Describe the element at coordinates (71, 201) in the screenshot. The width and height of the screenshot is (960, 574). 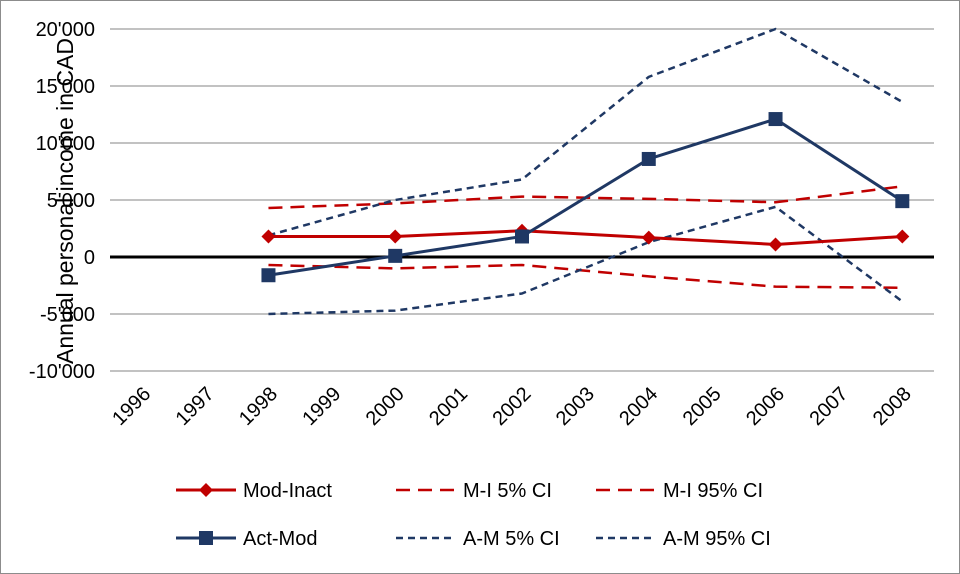
I see `y-tick-label: 5'000` at that location.